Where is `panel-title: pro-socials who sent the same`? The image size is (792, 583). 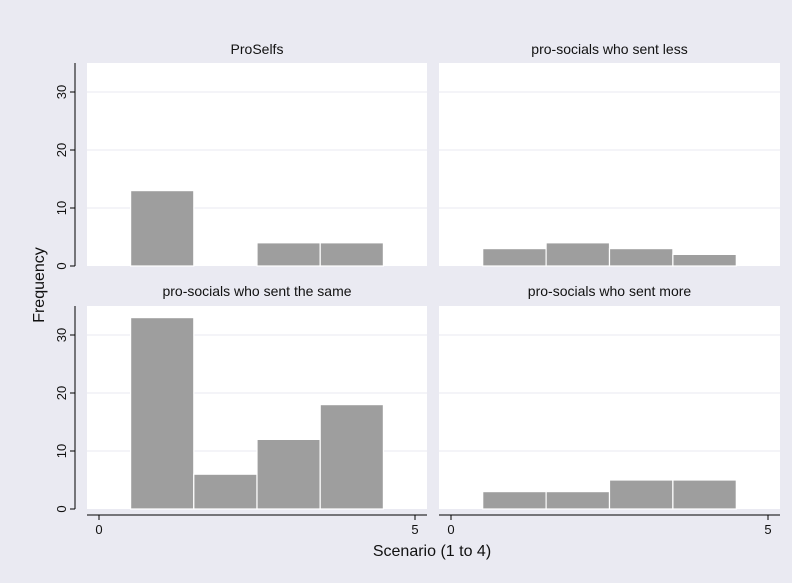 panel-title: pro-socials who sent the same is located at coordinates (256, 291).